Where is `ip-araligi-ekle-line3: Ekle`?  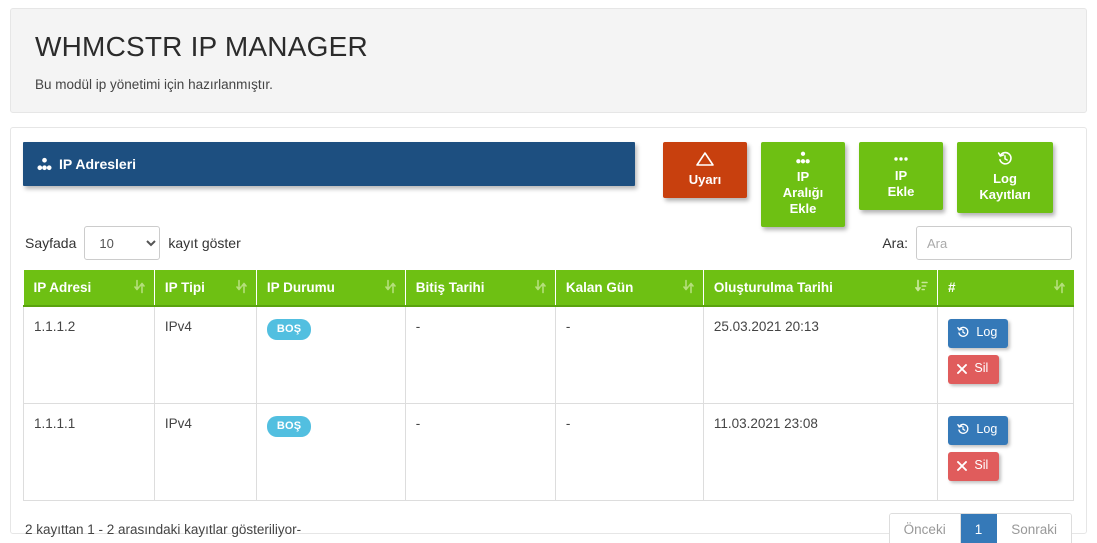 ip-araligi-ekle-line3: Ekle is located at coordinates (803, 208).